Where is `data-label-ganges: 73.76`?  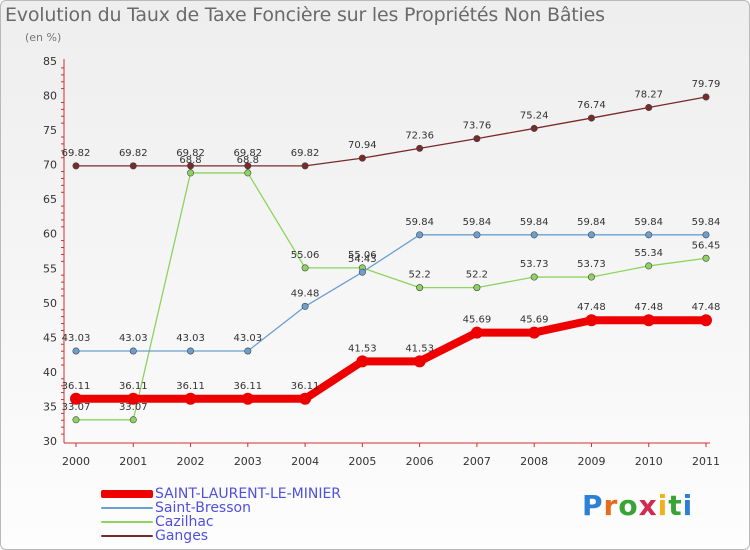 data-label-ganges: 73.76 is located at coordinates (477, 126).